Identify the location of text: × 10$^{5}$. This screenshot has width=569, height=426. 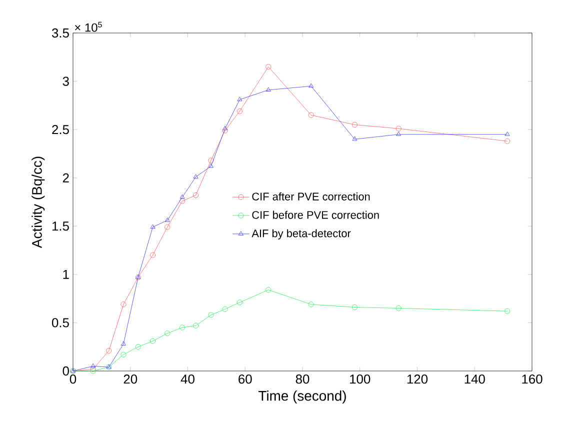
(88, 27).